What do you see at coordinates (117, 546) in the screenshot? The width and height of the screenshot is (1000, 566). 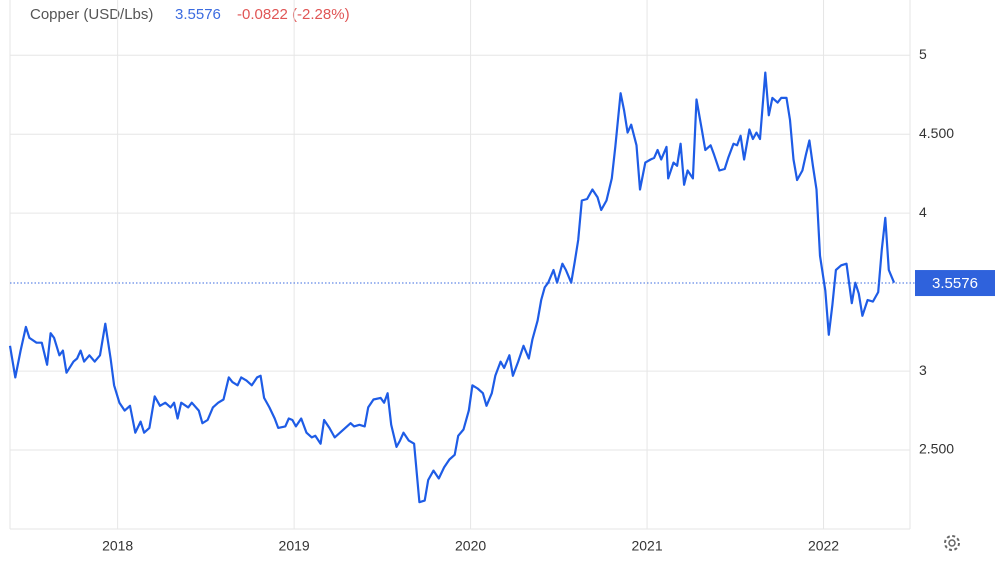 I see `x-tick-label: 2018` at bounding box center [117, 546].